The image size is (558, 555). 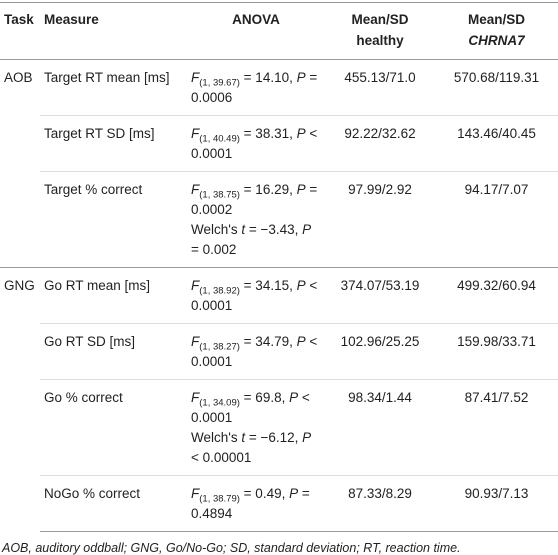 I want to click on chrna7-cell: 143.46/40.45, so click(x=496, y=143).